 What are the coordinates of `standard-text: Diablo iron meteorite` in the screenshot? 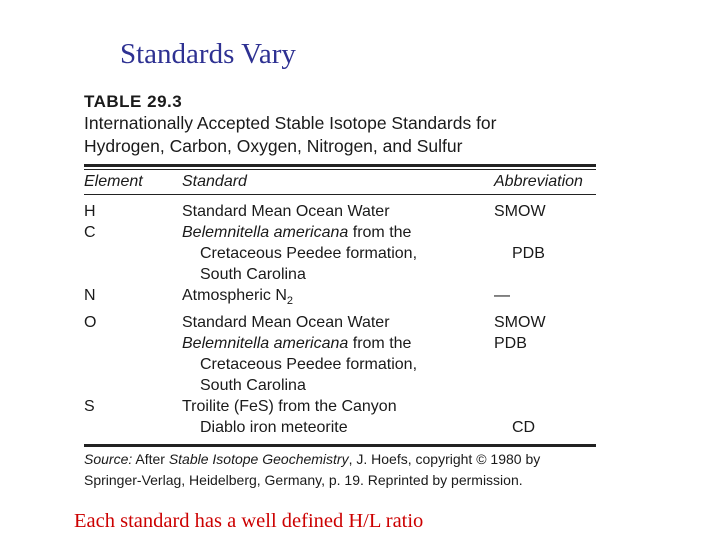 It's located at (274, 428).